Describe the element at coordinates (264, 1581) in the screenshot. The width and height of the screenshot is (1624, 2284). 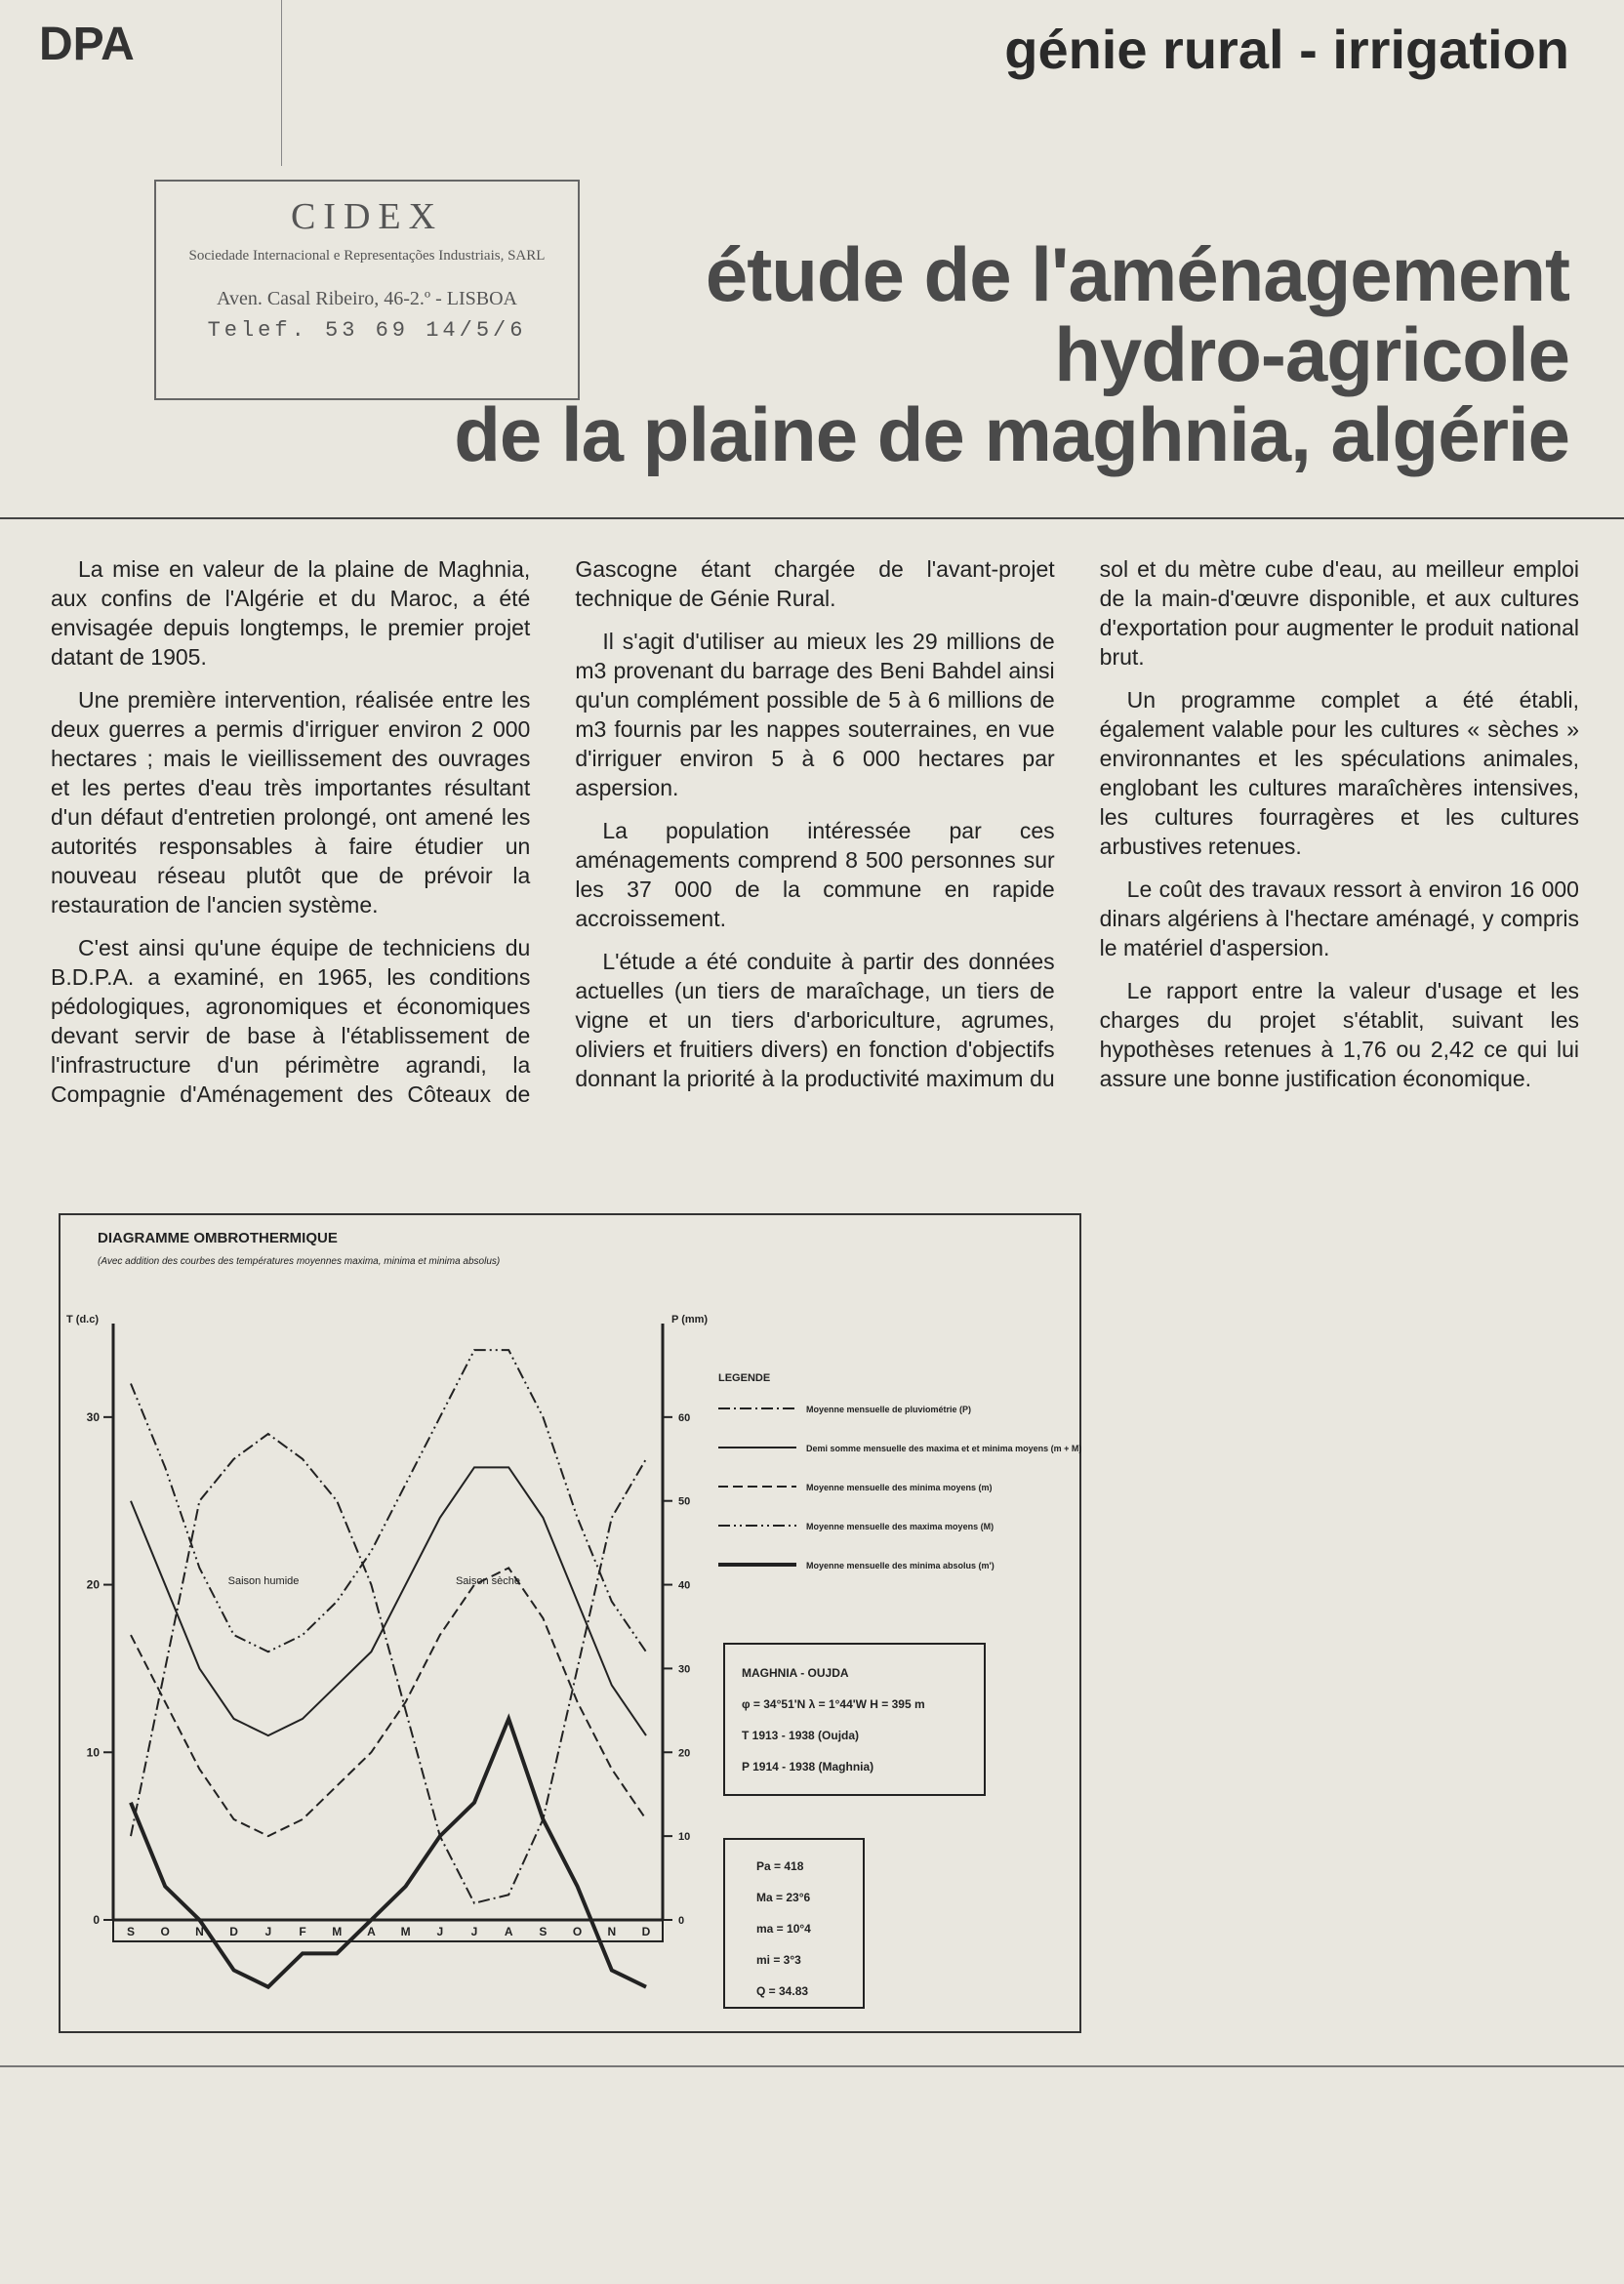
I see `annotation: Saison humide` at that location.